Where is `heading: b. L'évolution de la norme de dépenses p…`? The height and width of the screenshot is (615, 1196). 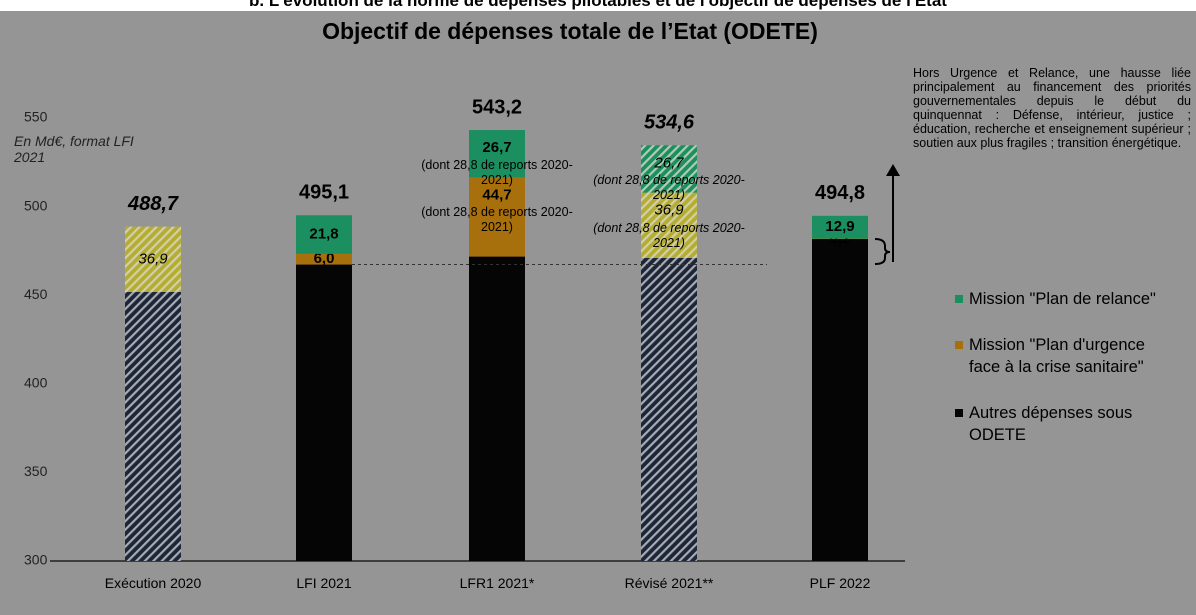
heading: b. L'évolution de la norme de dépenses p… is located at coordinates (598, 5).